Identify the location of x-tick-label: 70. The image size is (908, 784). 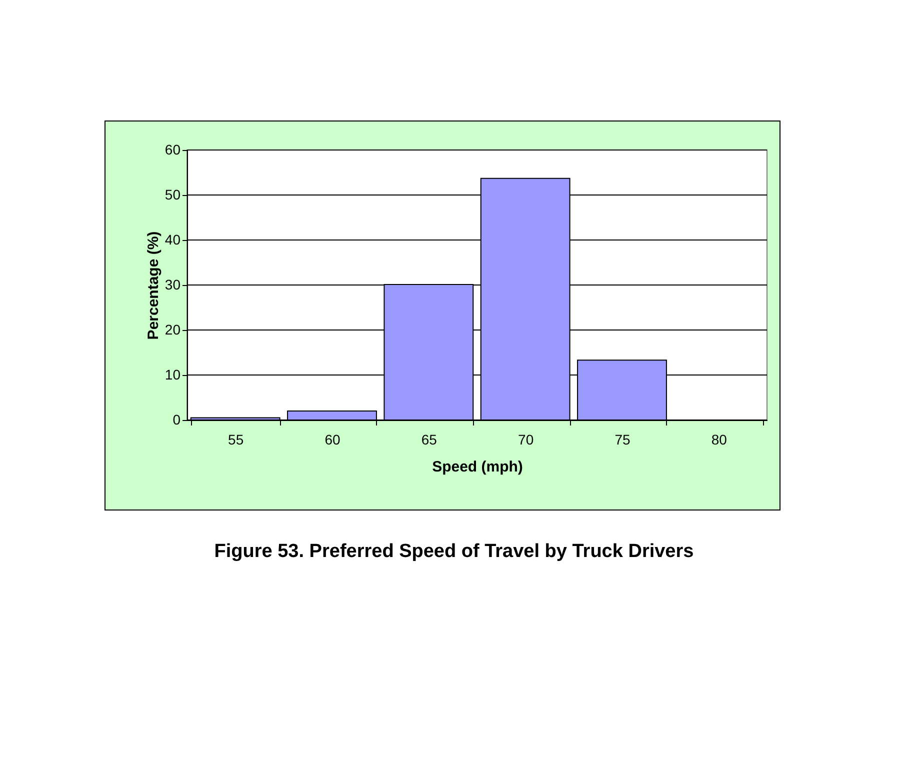
(526, 440).